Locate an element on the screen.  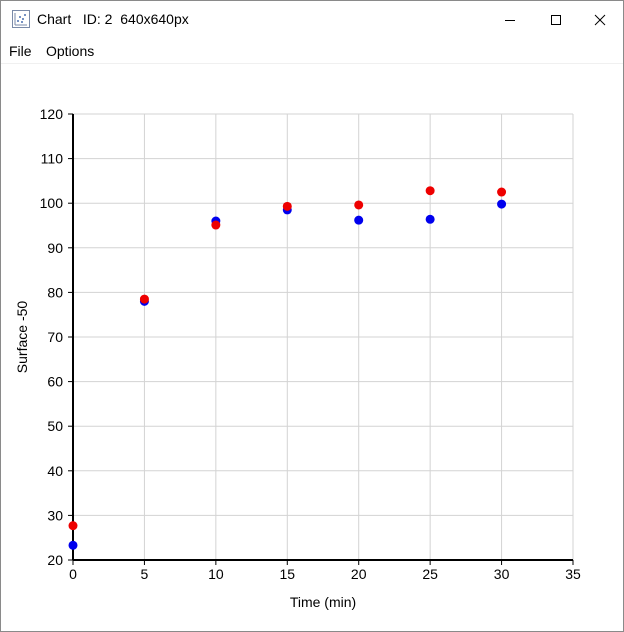
x-tick-label: 0 is located at coordinates (73, 574).